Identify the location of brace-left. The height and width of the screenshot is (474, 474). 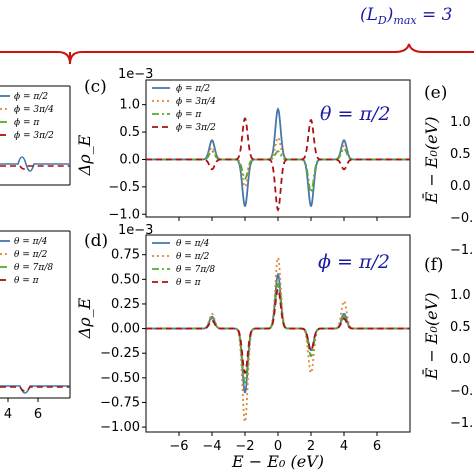
(35, 58).